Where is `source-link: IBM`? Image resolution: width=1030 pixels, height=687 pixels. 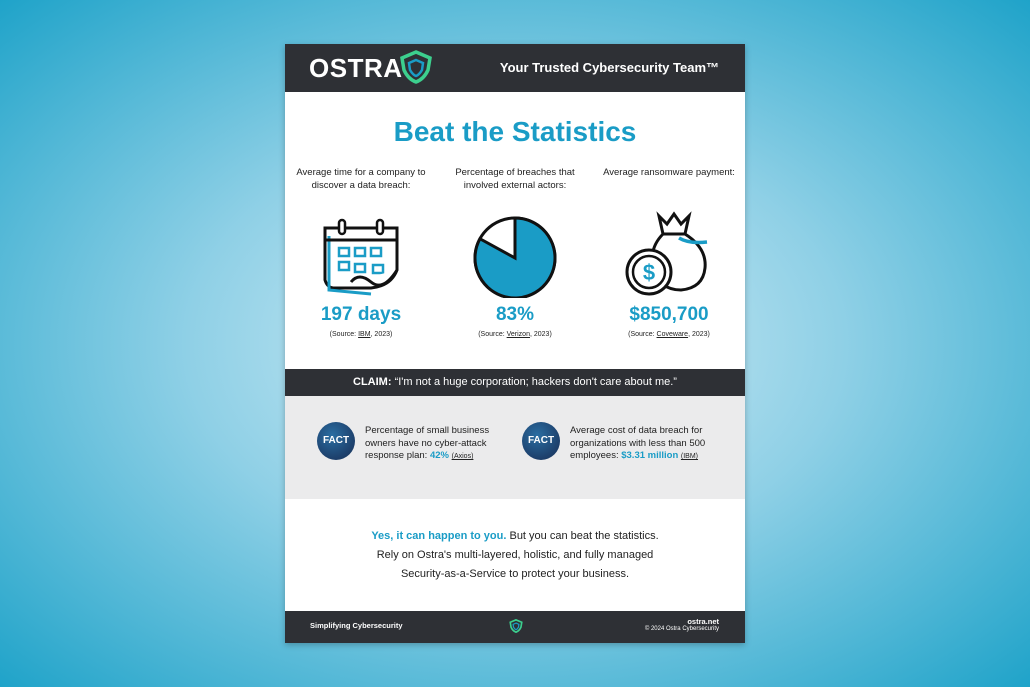
source-link: IBM is located at coordinates (364, 334).